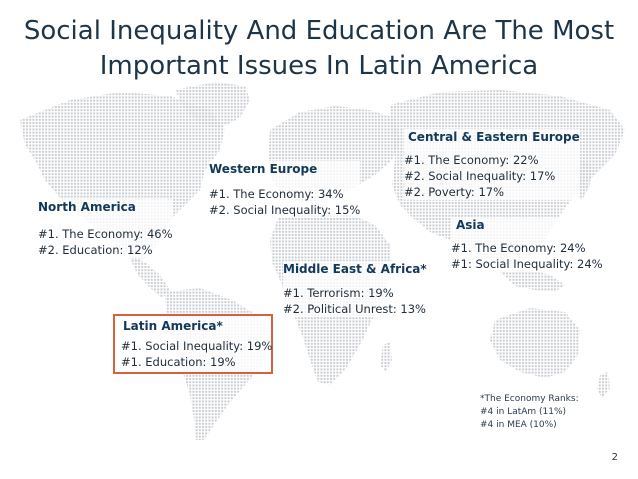 The height and width of the screenshot is (479, 638). I want to click on australia-landmass, so click(535, 343).